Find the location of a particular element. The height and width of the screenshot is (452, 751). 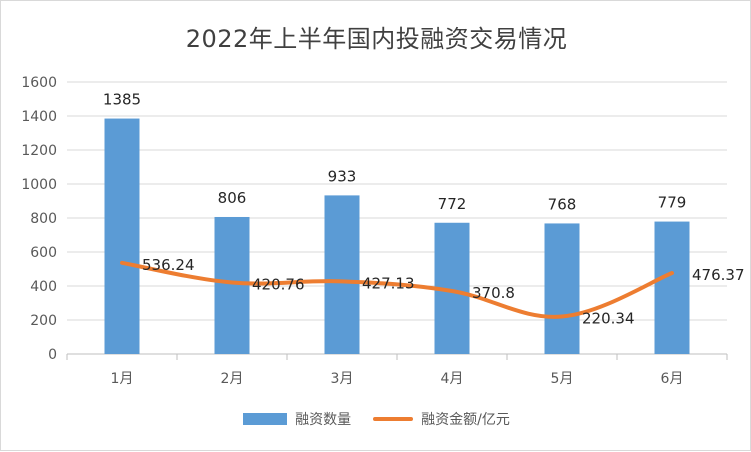

bar-data-label: 768 is located at coordinates (562, 204).